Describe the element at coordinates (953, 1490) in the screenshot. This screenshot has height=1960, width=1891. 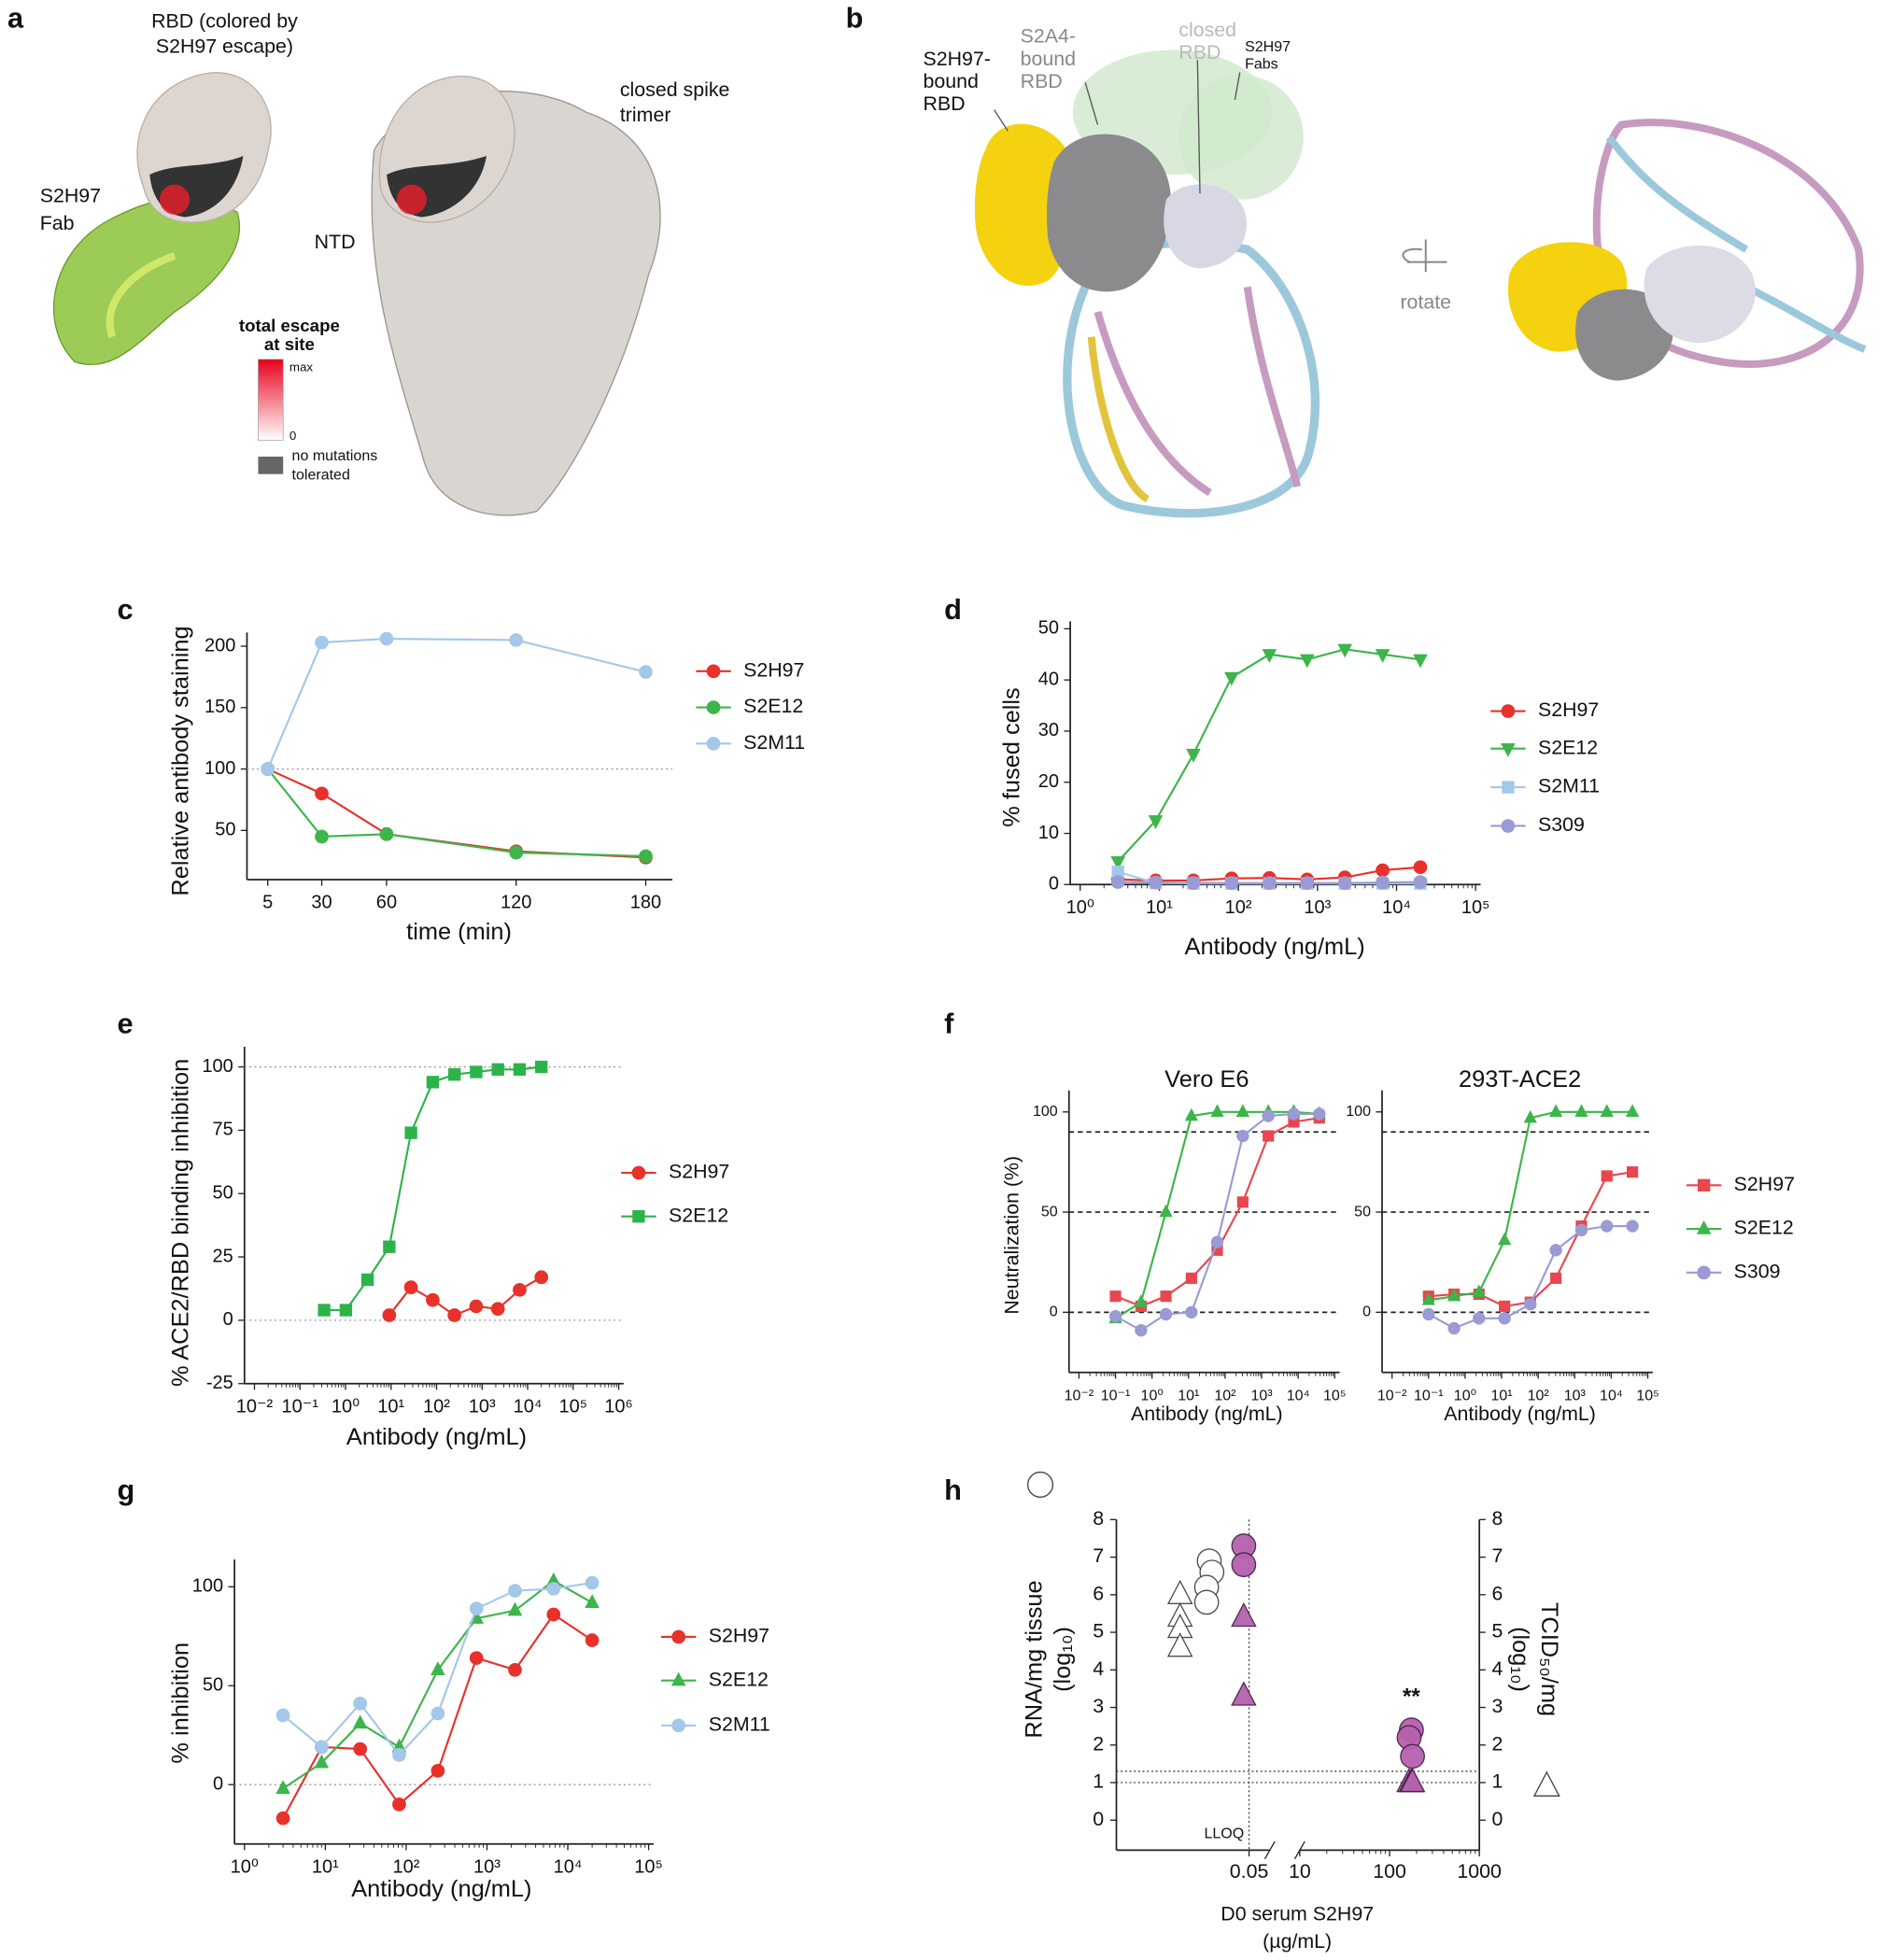
I see `panel-letter: h` at that location.